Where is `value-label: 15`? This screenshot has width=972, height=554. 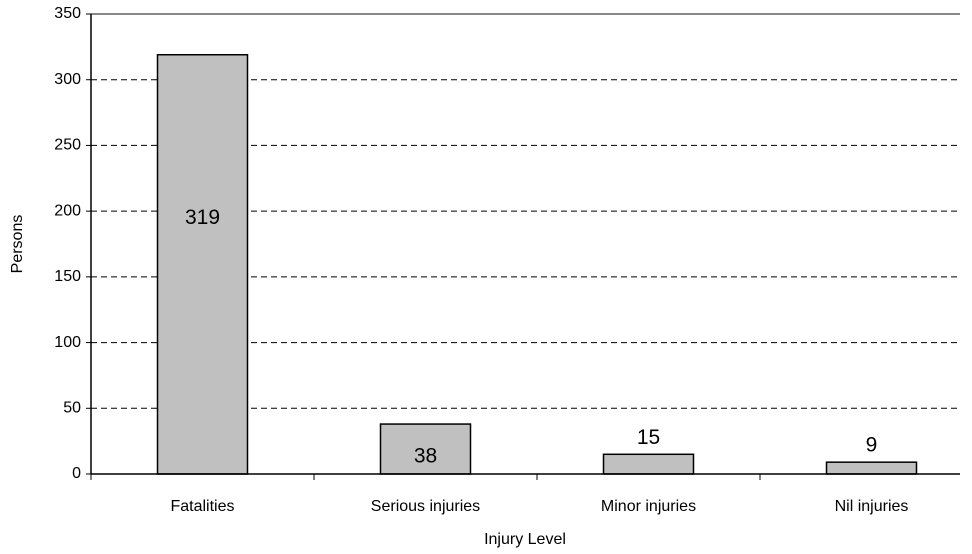
value-label: 15 is located at coordinates (648, 437).